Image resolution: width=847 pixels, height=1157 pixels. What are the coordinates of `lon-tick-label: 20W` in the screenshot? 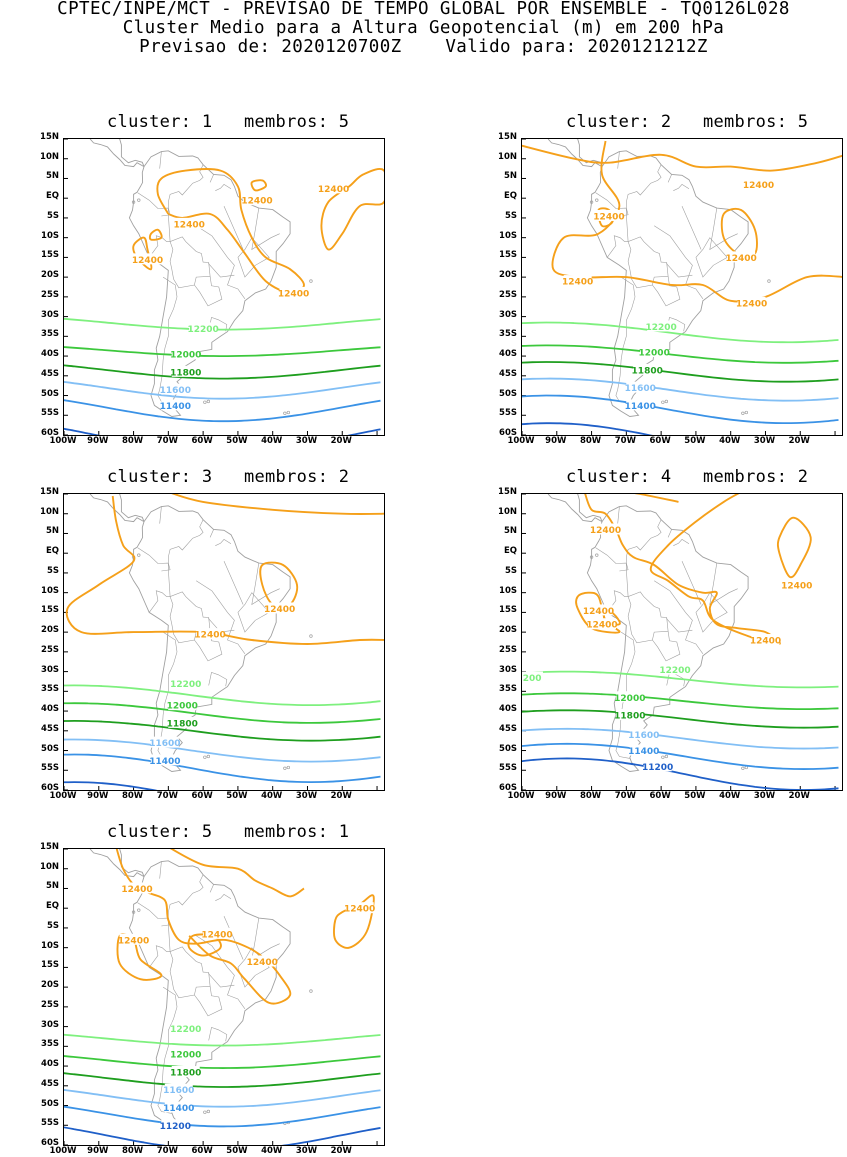 It's located at (341, 1151).